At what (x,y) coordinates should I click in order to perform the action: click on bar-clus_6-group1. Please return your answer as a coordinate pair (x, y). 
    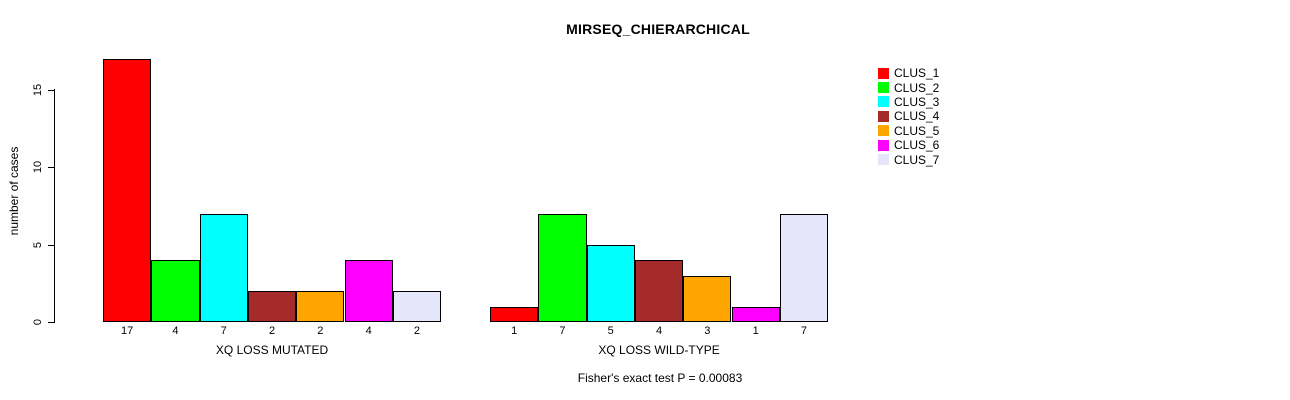
    Looking at the image, I should click on (368, 291).